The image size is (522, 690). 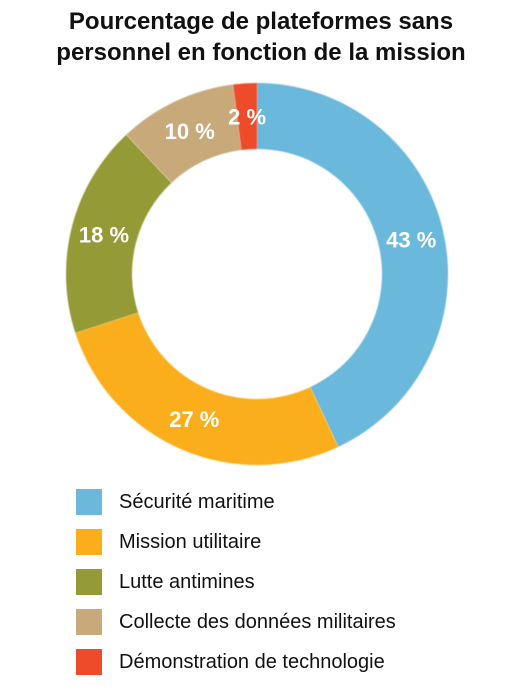 What do you see at coordinates (89, 662) in the screenshot?
I see `legend-swatch-demonstration-technologie` at bounding box center [89, 662].